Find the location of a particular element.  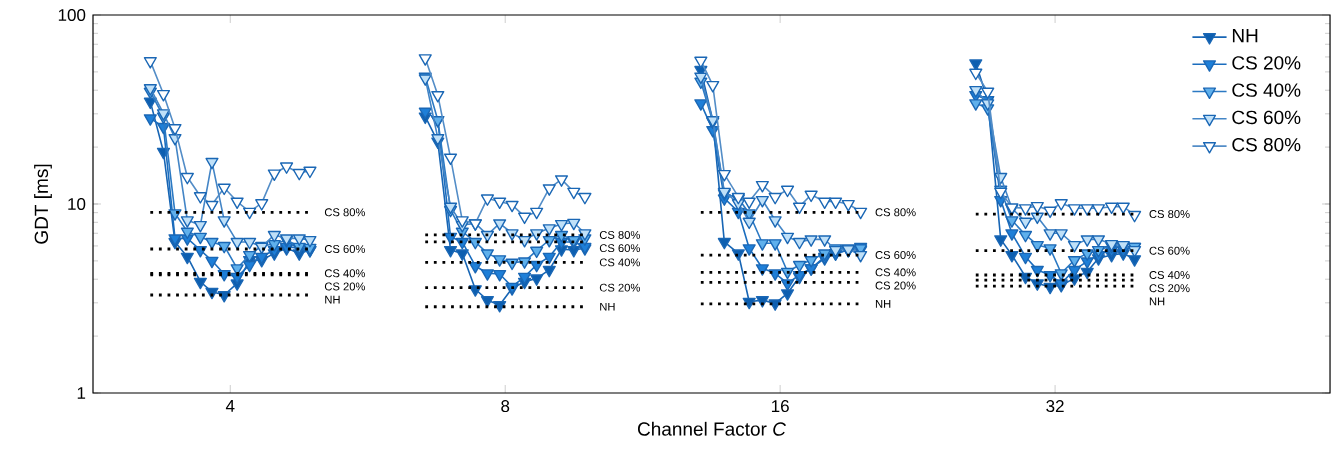

y-axis-title: GDT [ms] is located at coordinates (43, 204).